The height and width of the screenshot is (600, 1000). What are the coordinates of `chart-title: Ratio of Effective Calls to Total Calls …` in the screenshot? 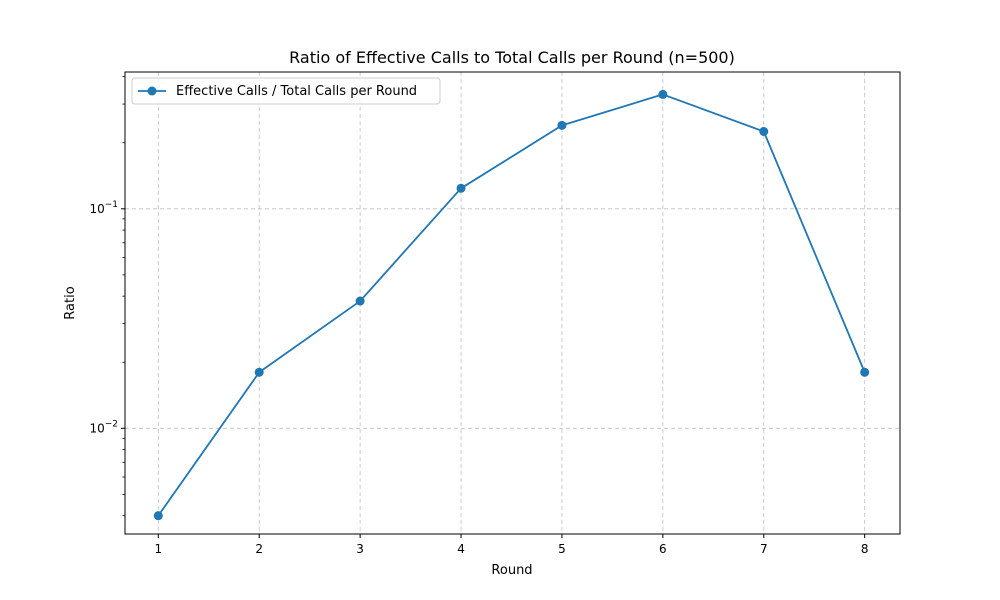 It's located at (512, 57).